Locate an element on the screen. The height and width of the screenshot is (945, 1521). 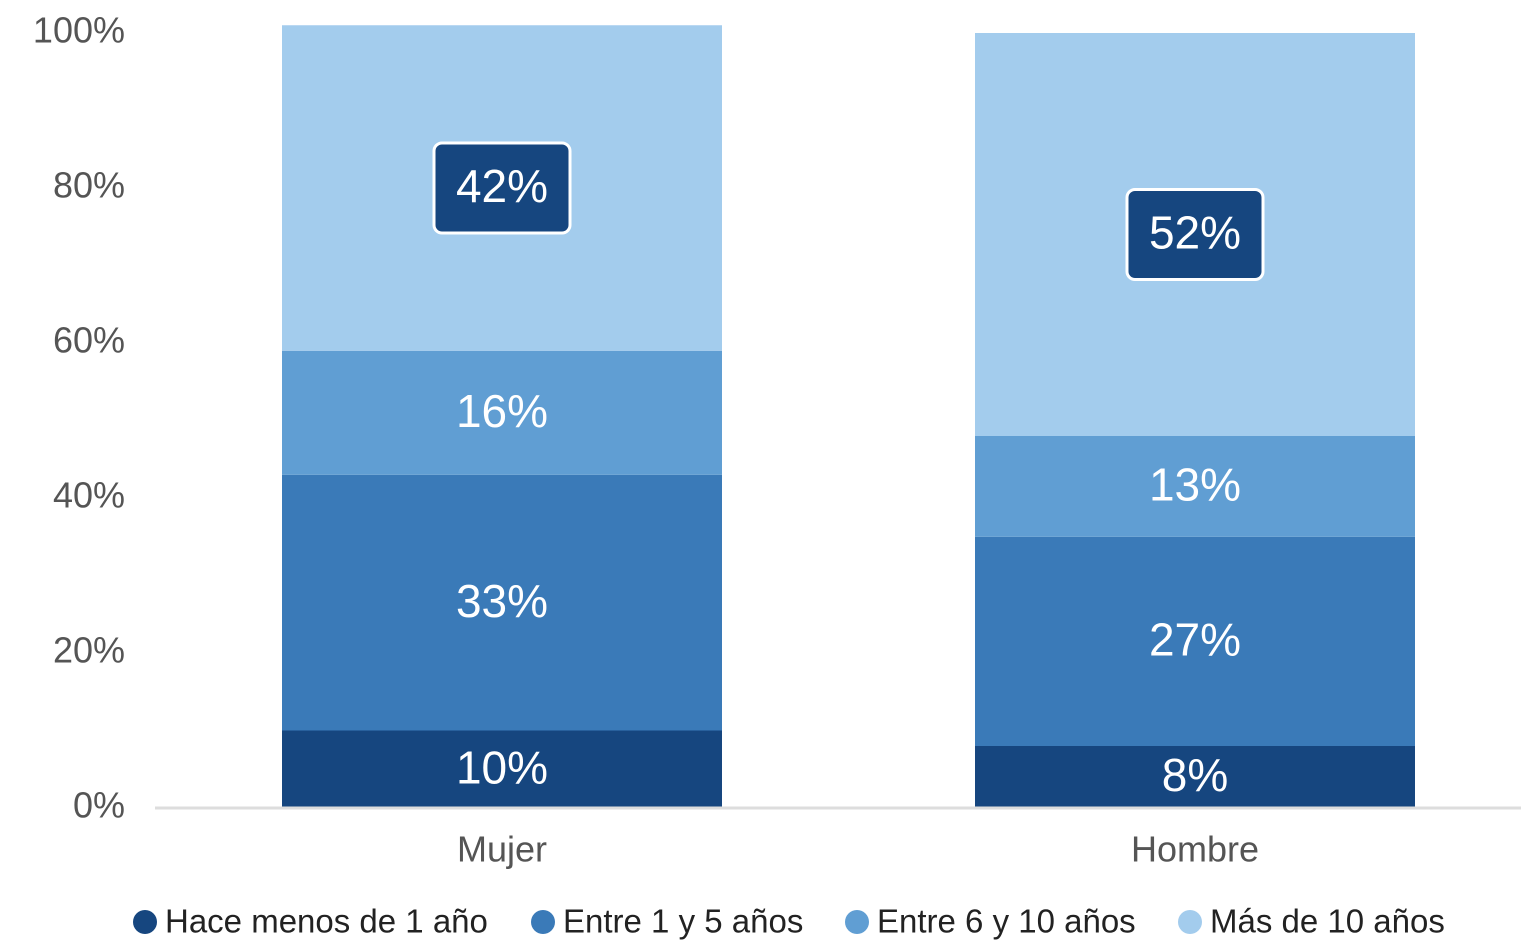
x-tick-label: Hombre is located at coordinates (1195, 849).